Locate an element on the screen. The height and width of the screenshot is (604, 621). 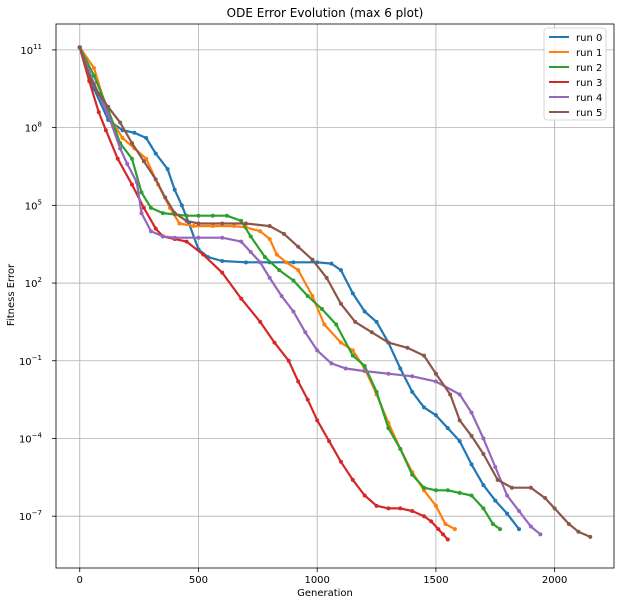
y-tick-label: 10⁻⁷ is located at coordinates (30, 516).